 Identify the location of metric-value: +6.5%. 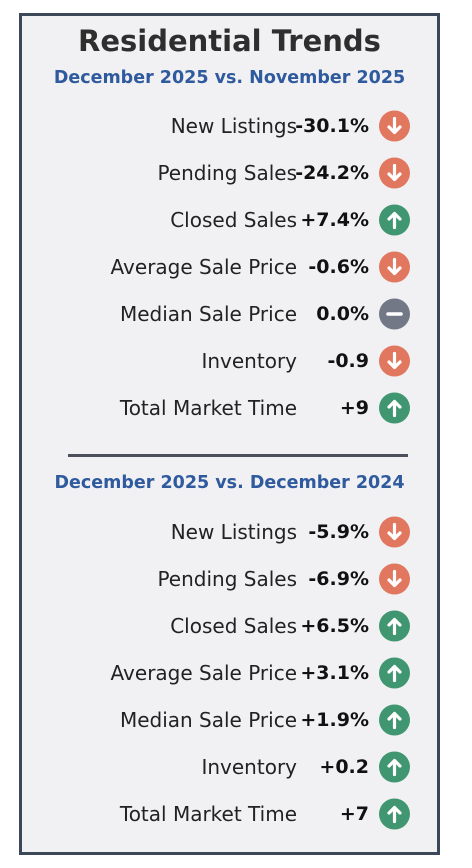
(334, 626).